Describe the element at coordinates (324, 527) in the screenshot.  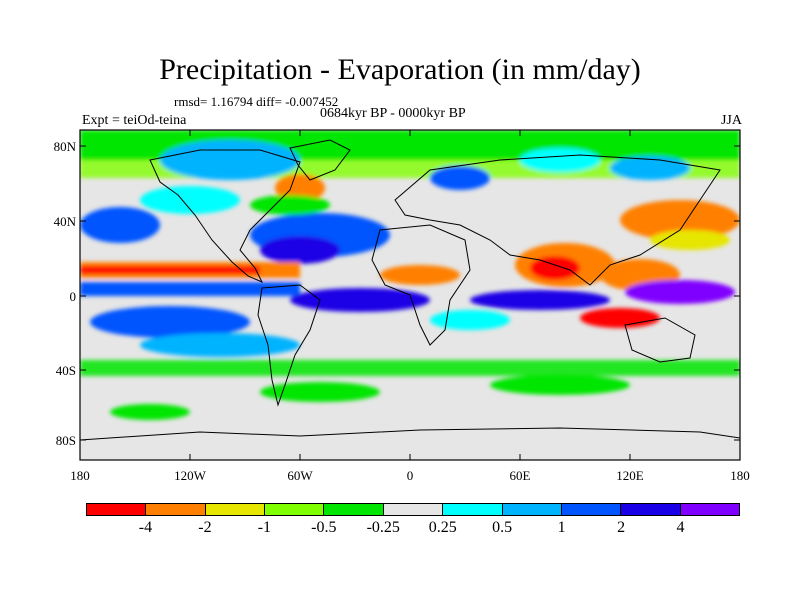
I see `colorbar-label: -0.5` at that location.